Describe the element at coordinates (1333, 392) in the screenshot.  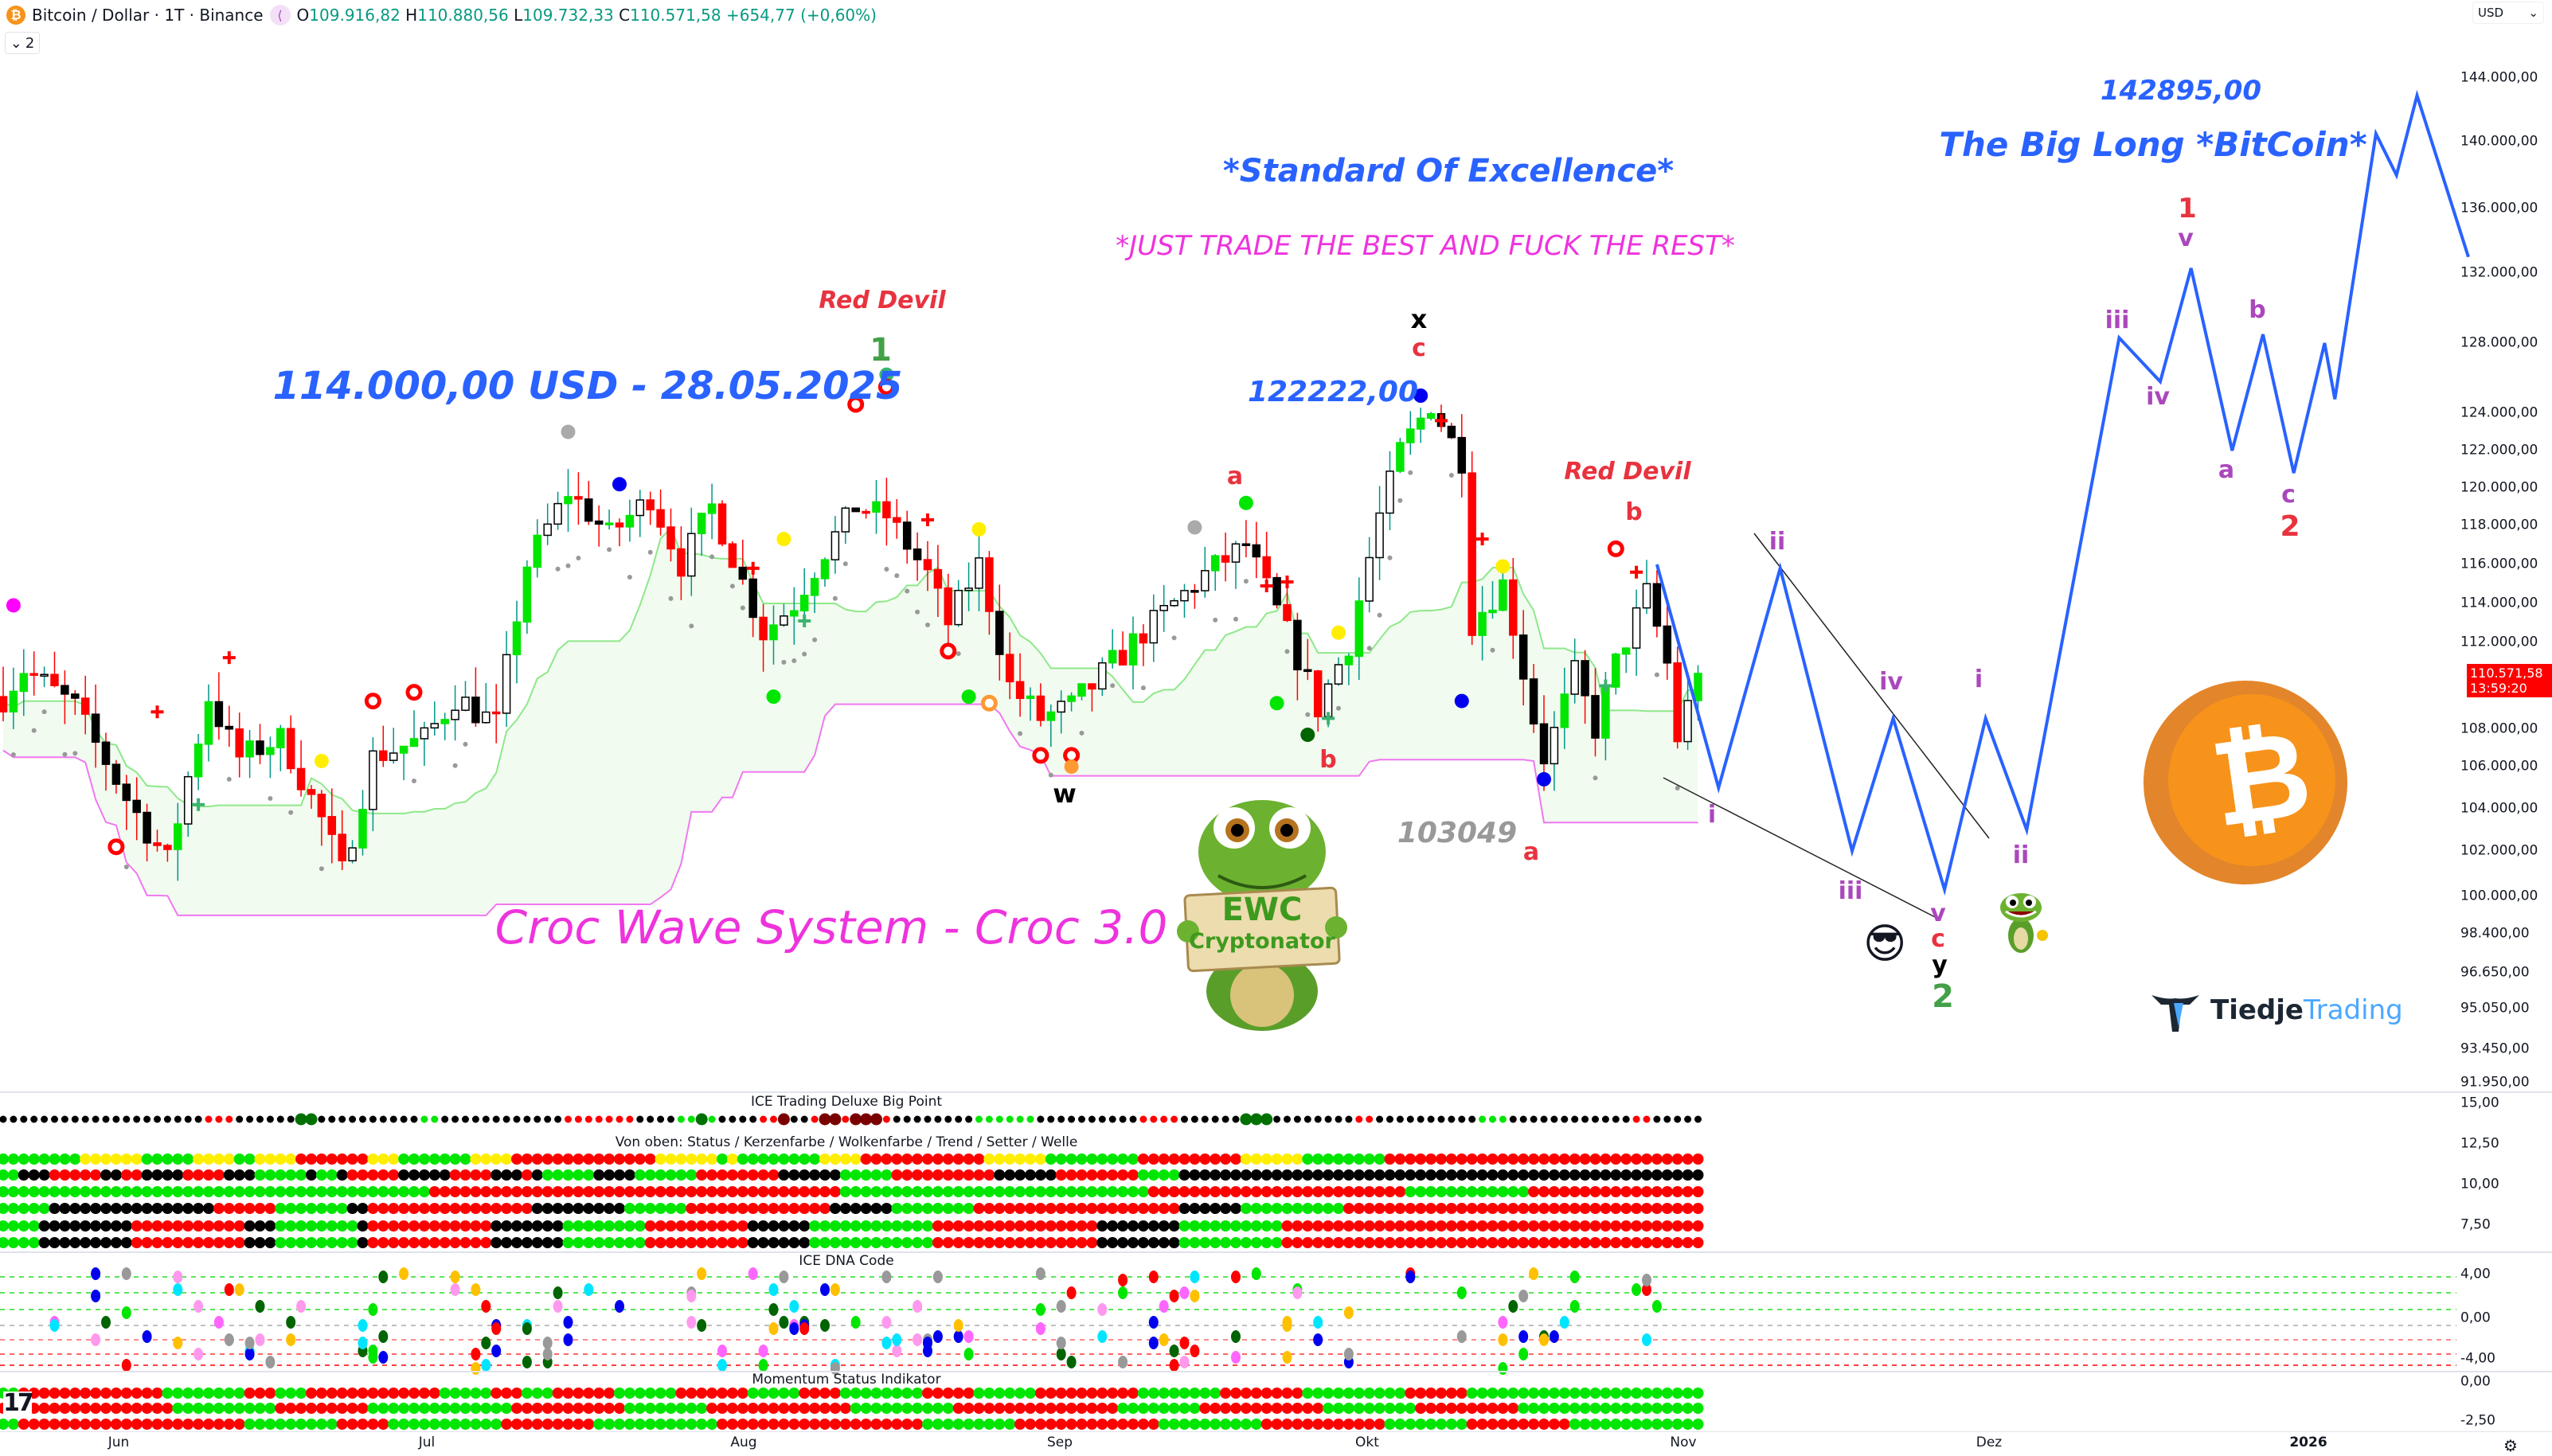
I see `high-value-text: 122222,00` at that location.